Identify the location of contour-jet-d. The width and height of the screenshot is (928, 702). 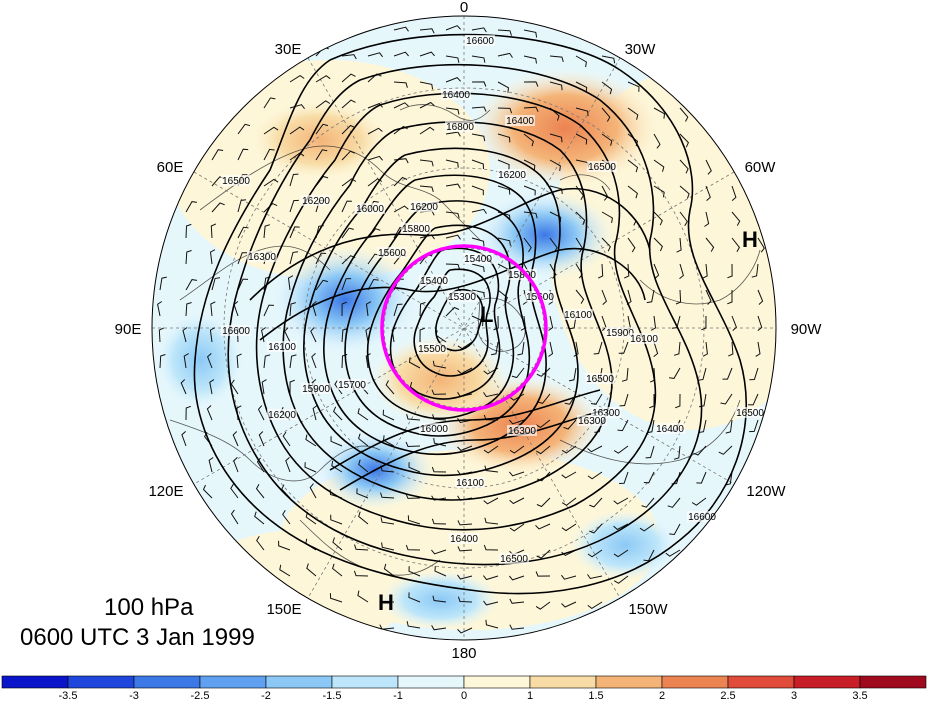
(472, 450).